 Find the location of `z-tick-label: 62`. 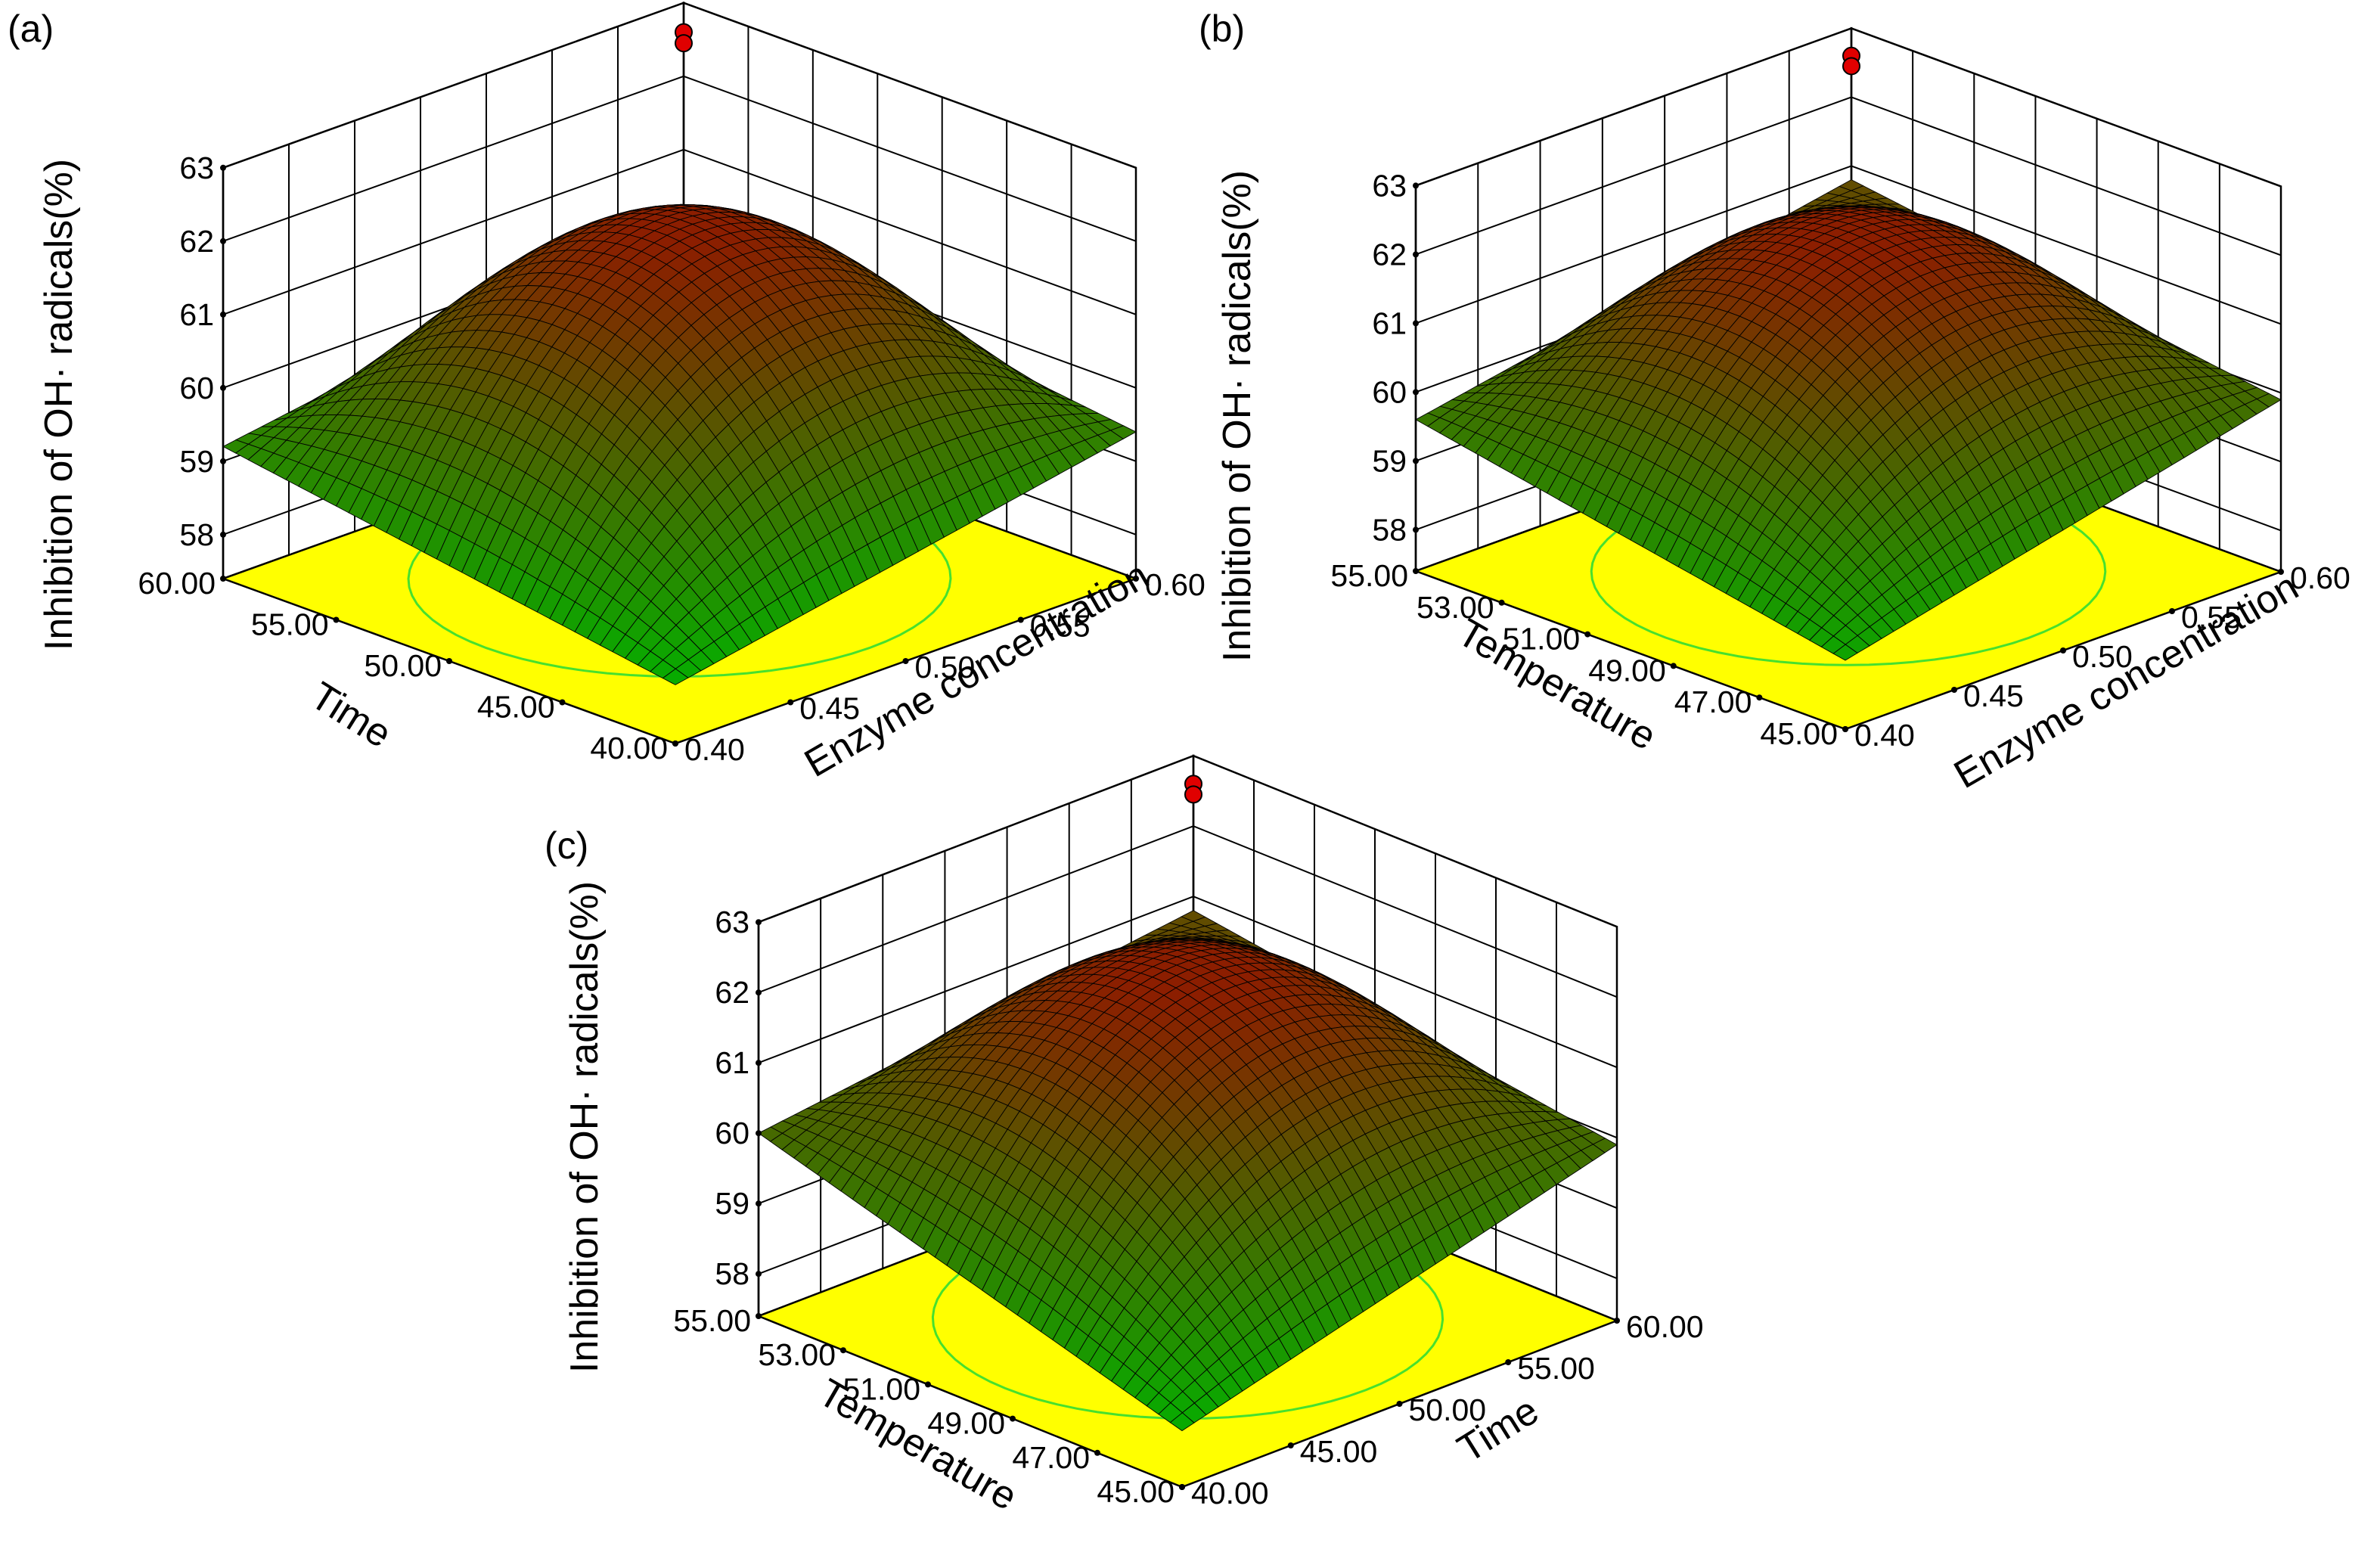

z-tick-label: 62 is located at coordinates (1389, 254).